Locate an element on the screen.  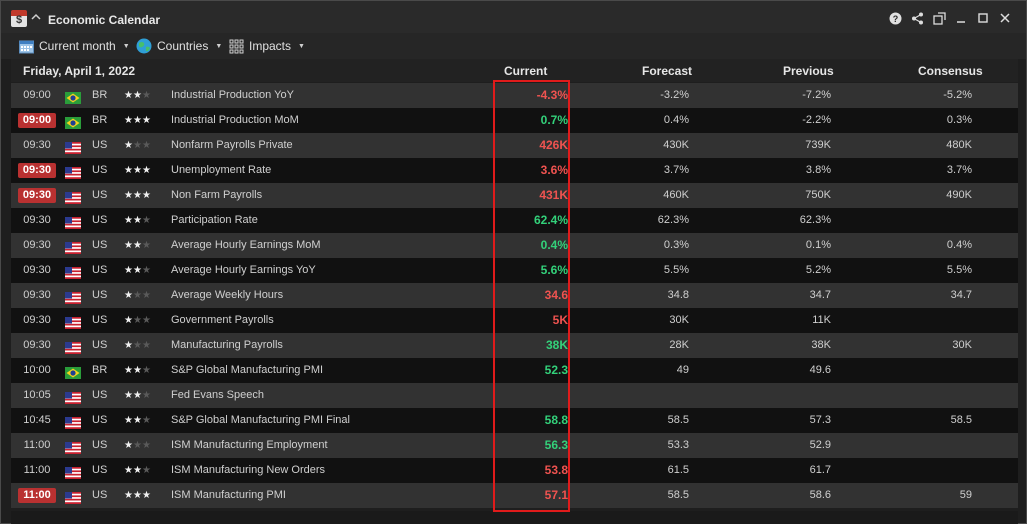
consensus-value: 490K is located at coordinates (959, 195).